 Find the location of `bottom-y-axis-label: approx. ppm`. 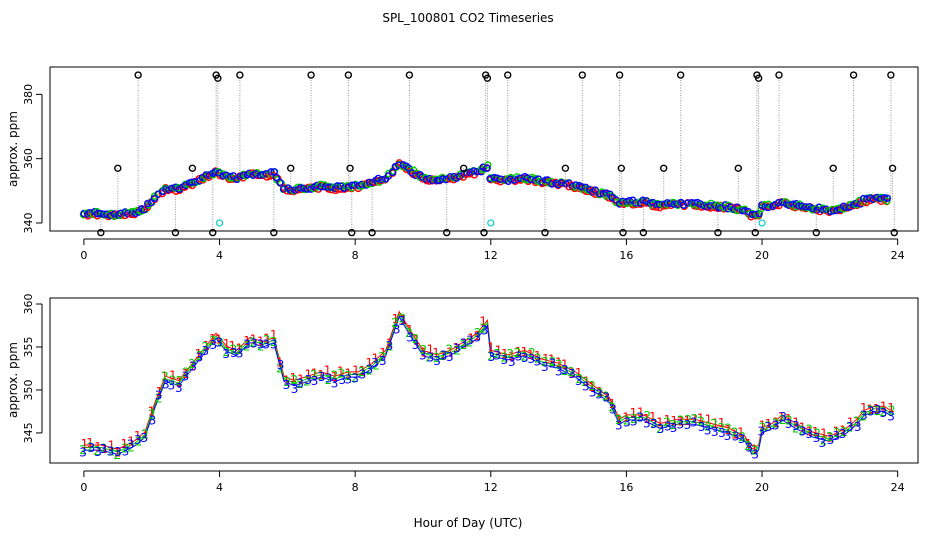

bottom-y-axis-label: approx. ppm is located at coordinates (13, 380).